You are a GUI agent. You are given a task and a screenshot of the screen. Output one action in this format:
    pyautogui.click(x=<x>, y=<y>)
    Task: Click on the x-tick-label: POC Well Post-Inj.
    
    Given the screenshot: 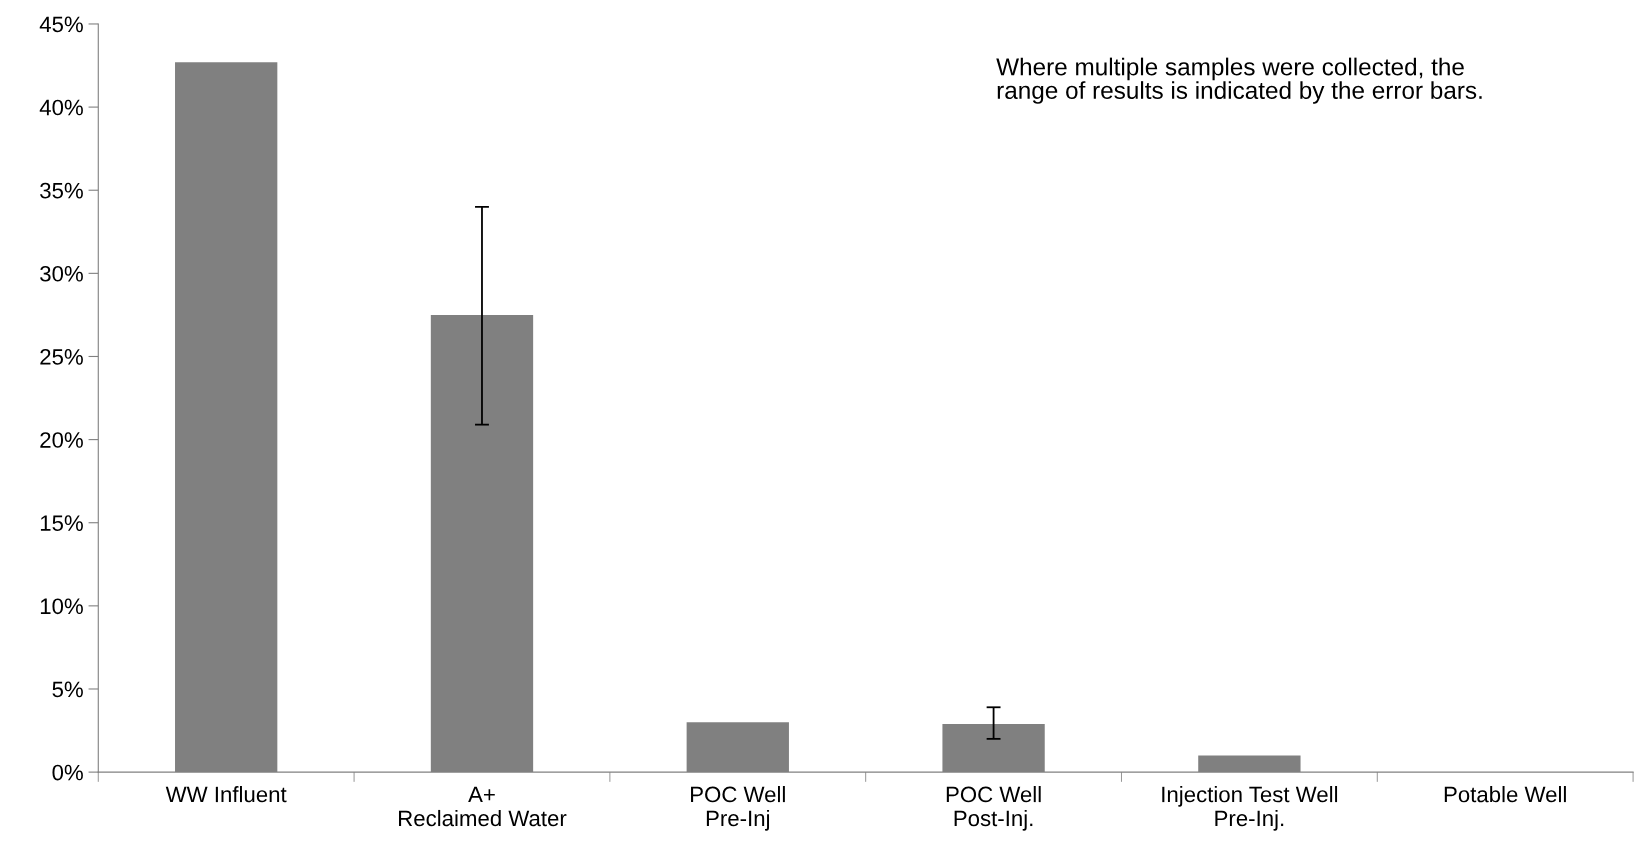 What is the action you would take?
    pyautogui.click(x=993, y=808)
    